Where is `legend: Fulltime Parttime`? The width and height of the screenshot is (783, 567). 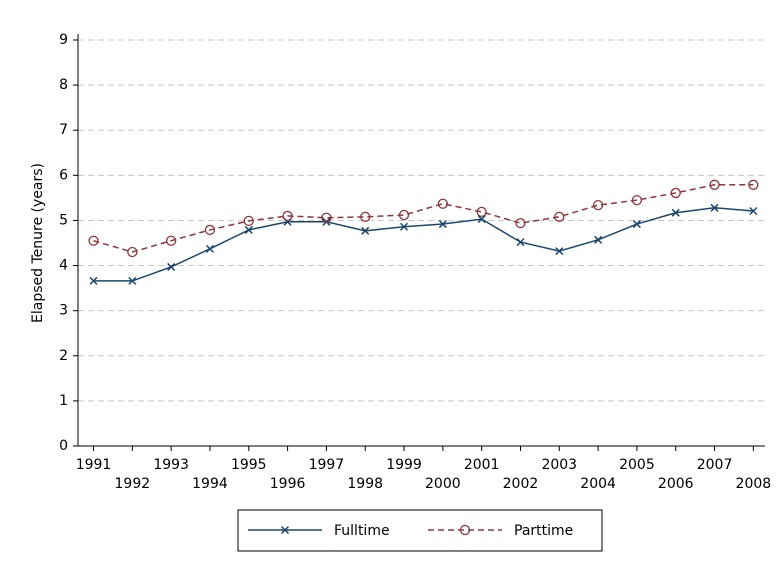 legend: Fulltime Parttime is located at coordinates (420, 530).